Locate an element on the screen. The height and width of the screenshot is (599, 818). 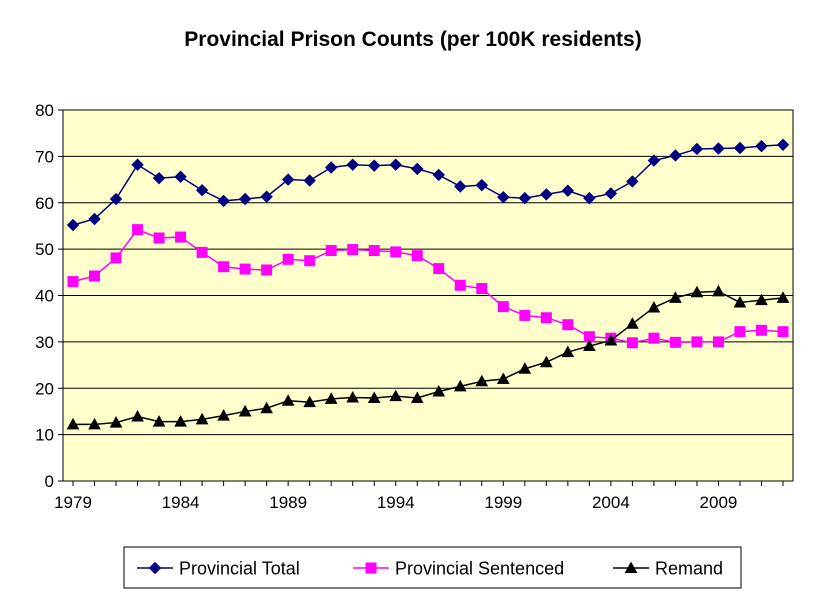
y-tick-label: 20 is located at coordinates (44, 388).